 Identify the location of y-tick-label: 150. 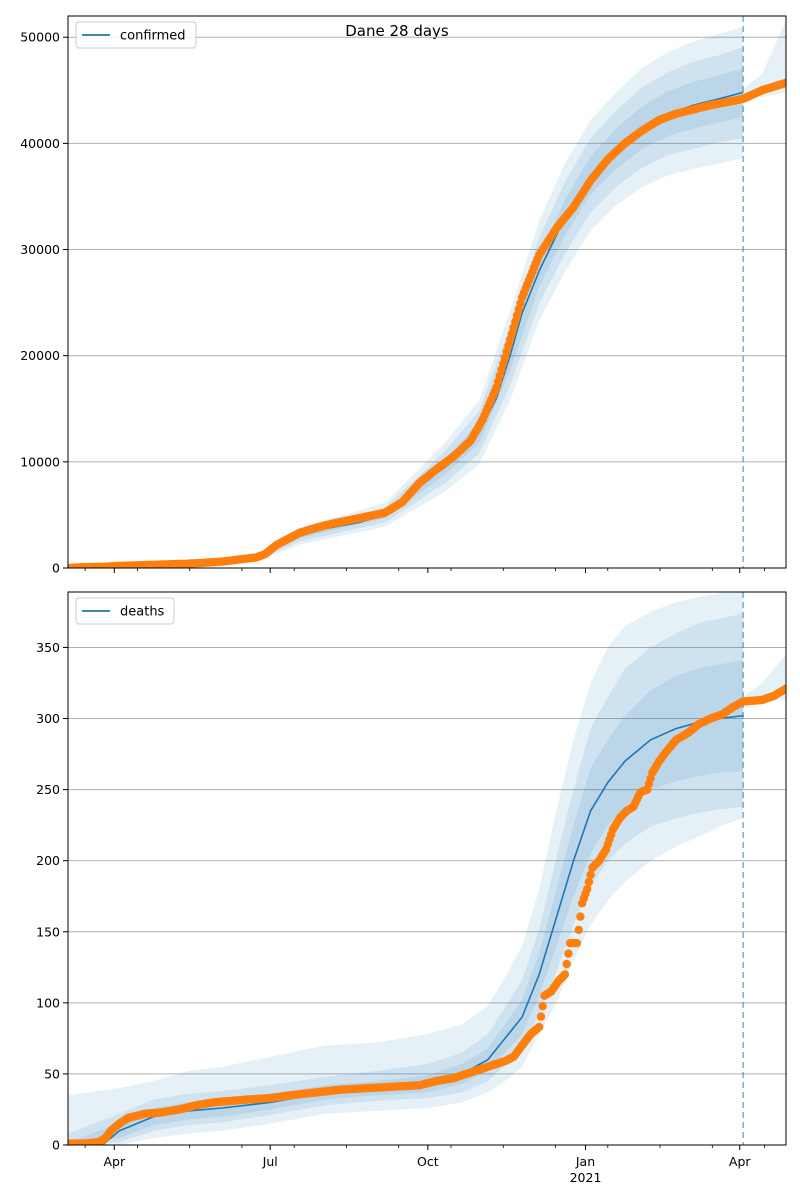
(48, 931).